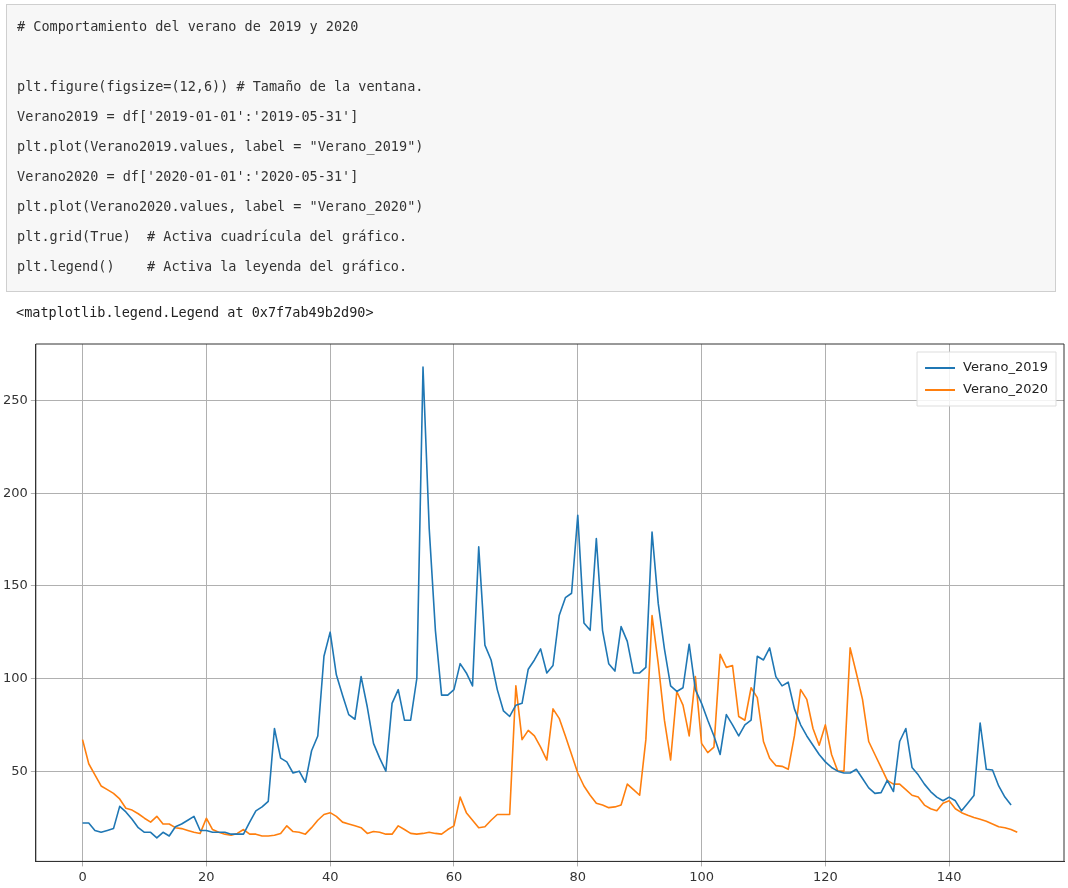 The width and height of the screenshot is (1068, 888). I want to click on text: <matplotlib.legend.Legend at 0x7f7ab49b2d90>, so click(195, 312).